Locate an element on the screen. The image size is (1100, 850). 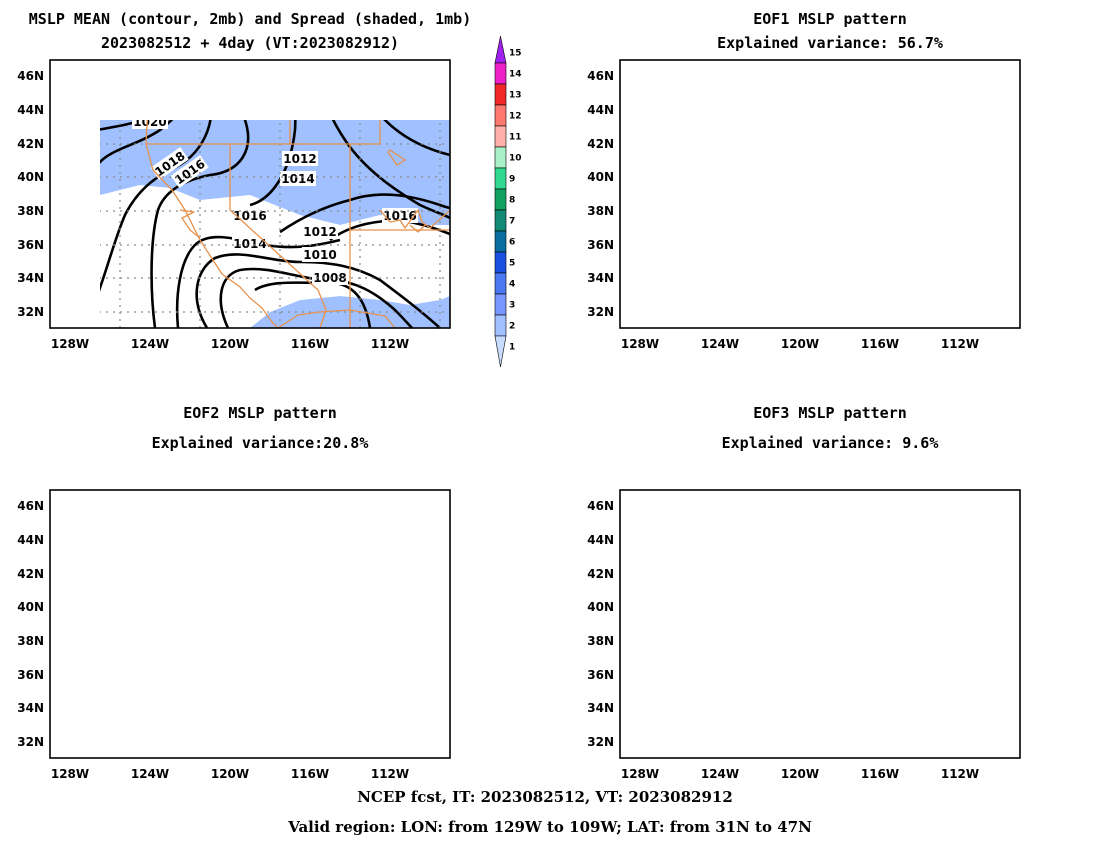
contour-label: 1018 is located at coordinates (389, 68).